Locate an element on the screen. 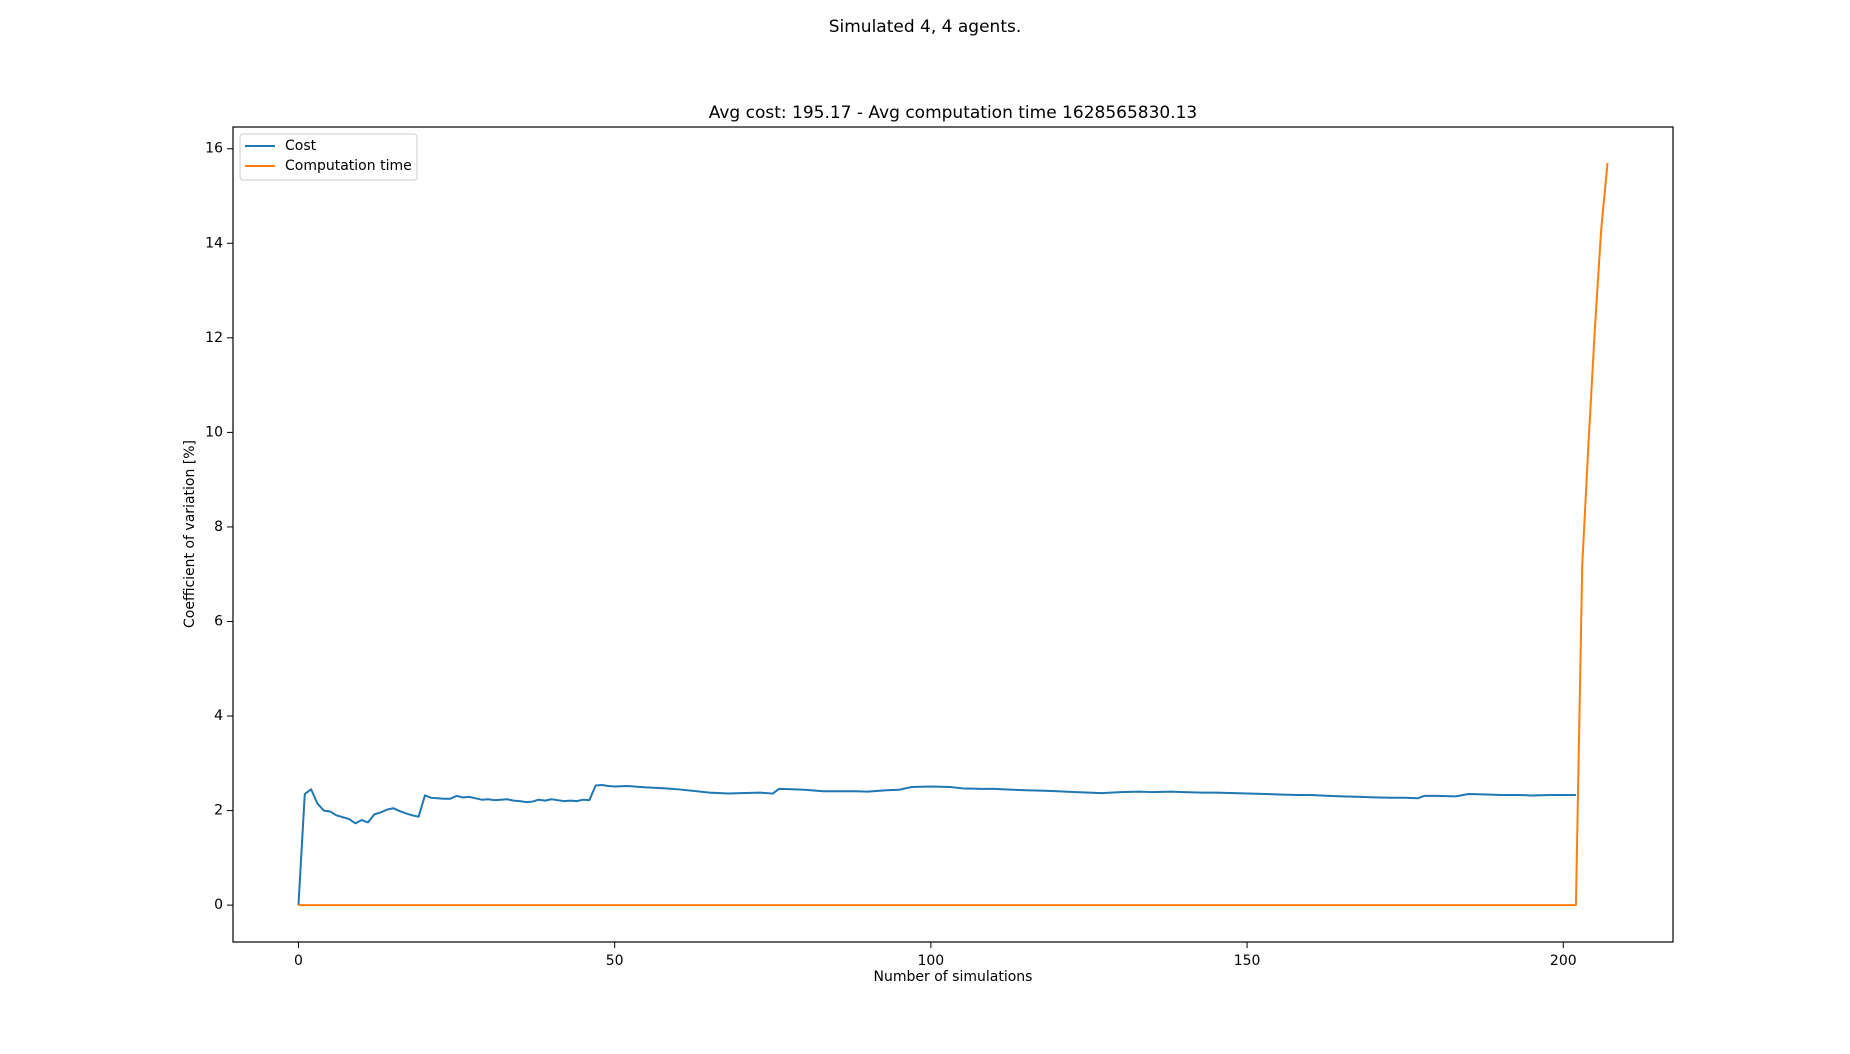  x-tick-label: 200 is located at coordinates (1563, 961).